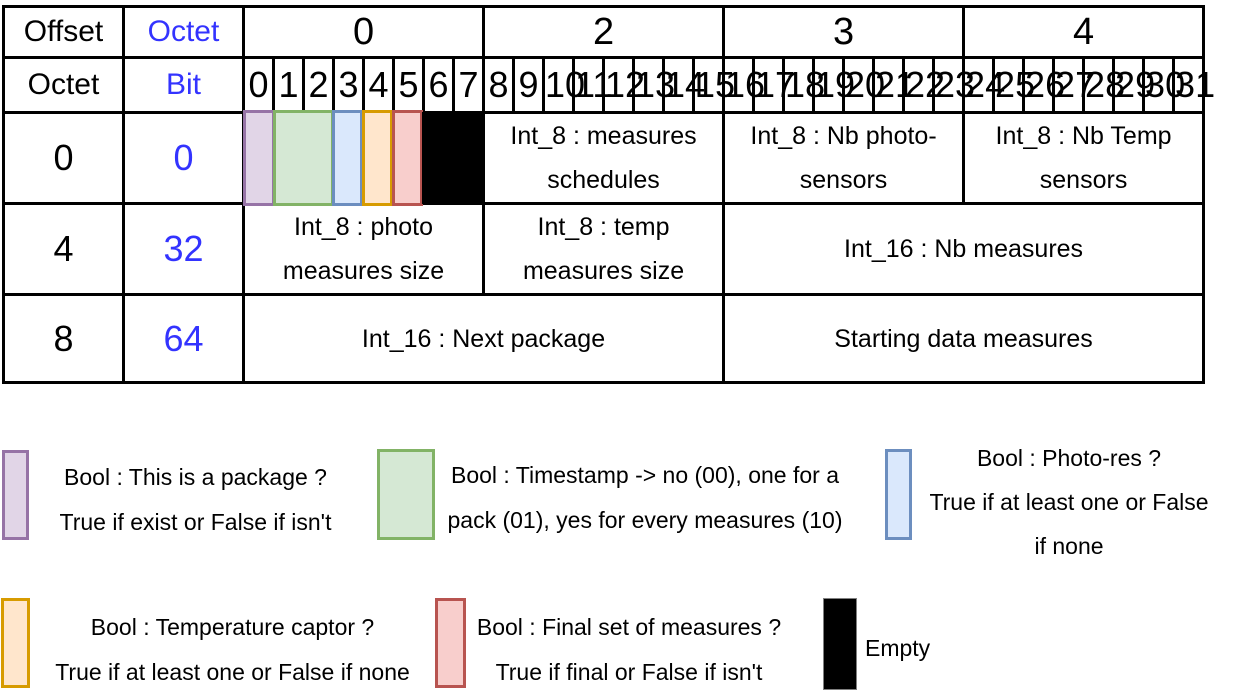  I want to click on octet-group-cell: 3, so click(844, 32).